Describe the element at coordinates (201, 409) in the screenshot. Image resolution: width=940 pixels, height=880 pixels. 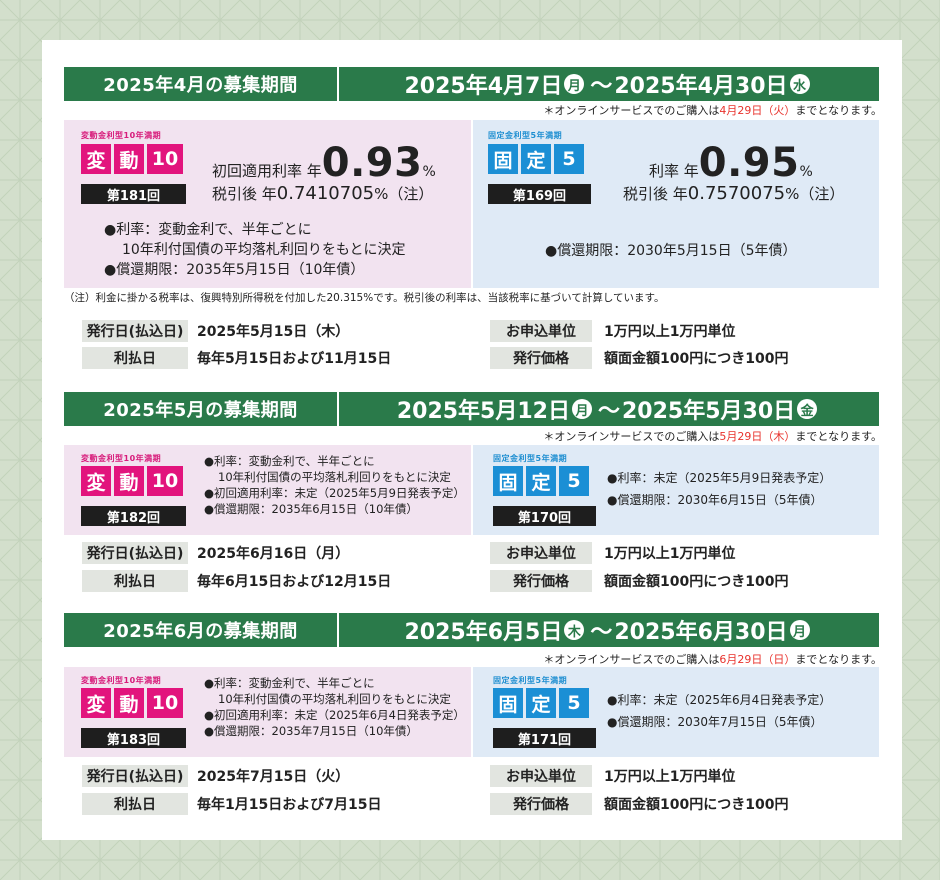
I see `period-title: 2025年5月の募集期間` at that location.